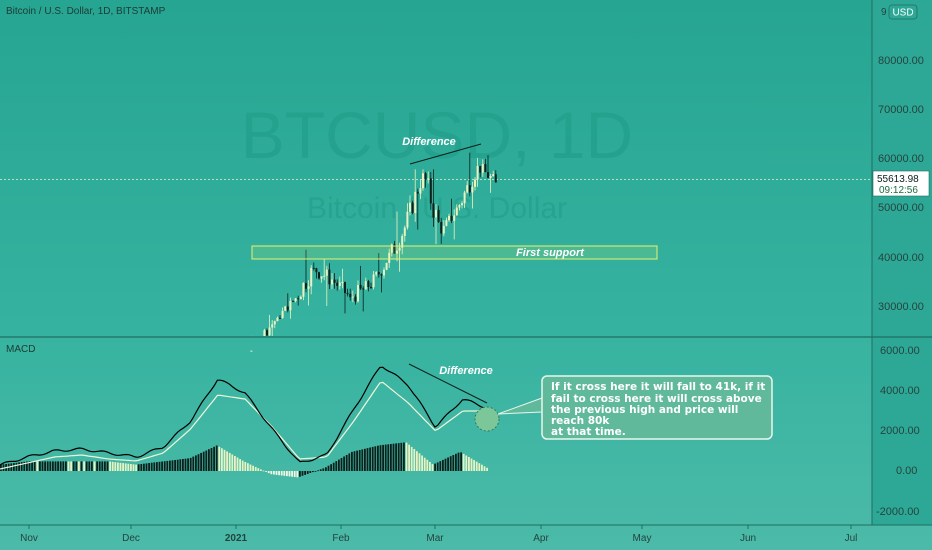  What do you see at coordinates (903, 12) in the screenshot?
I see `currency-badge` at bounding box center [903, 12].